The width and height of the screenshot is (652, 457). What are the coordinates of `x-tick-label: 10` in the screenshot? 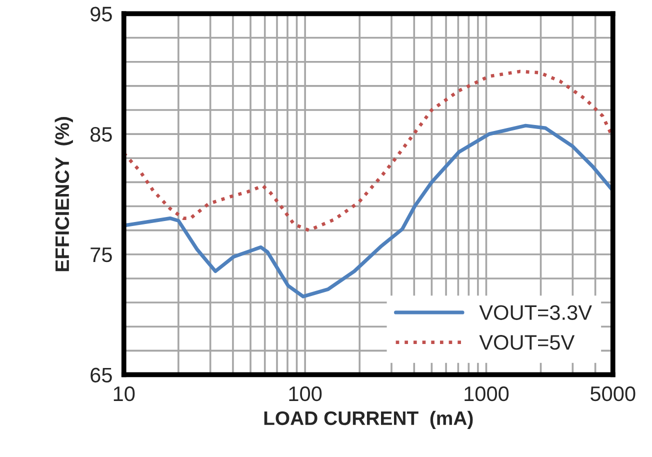 It's located at (124, 394).